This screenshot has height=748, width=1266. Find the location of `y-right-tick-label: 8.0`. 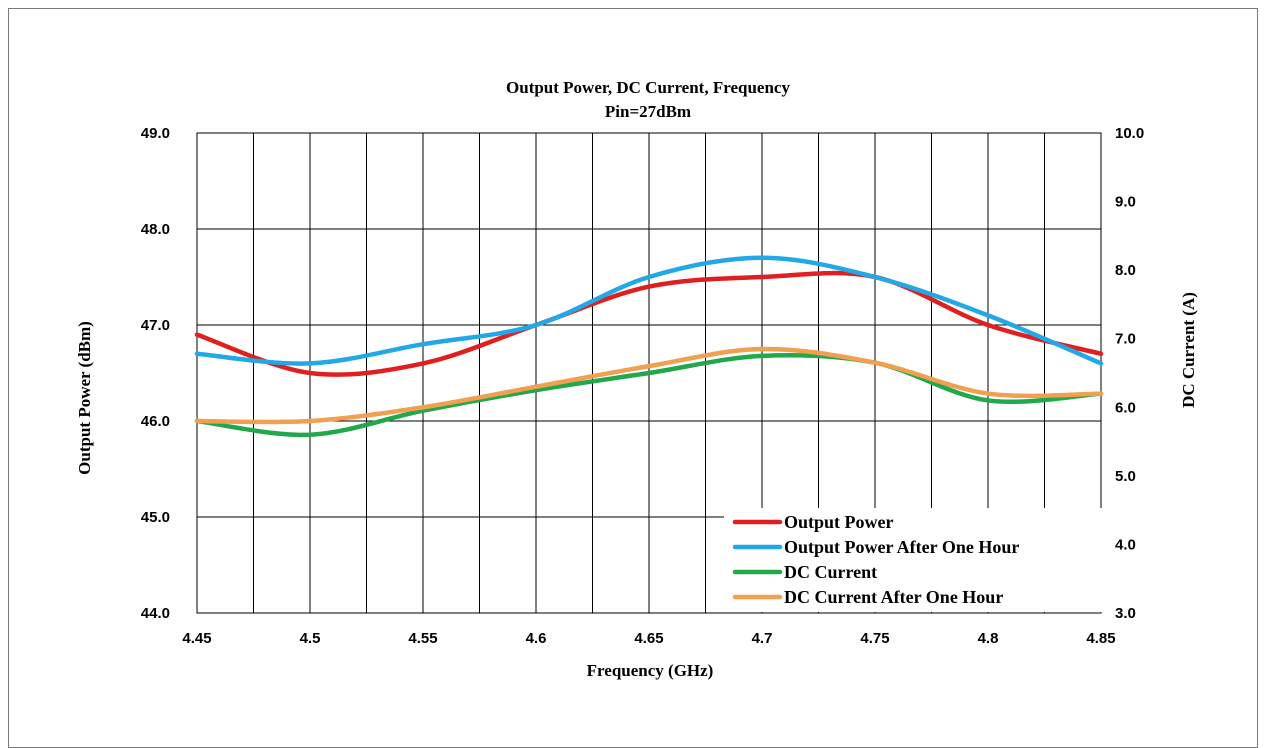

y-right-tick-label: 8.0 is located at coordinates (1125, 270).